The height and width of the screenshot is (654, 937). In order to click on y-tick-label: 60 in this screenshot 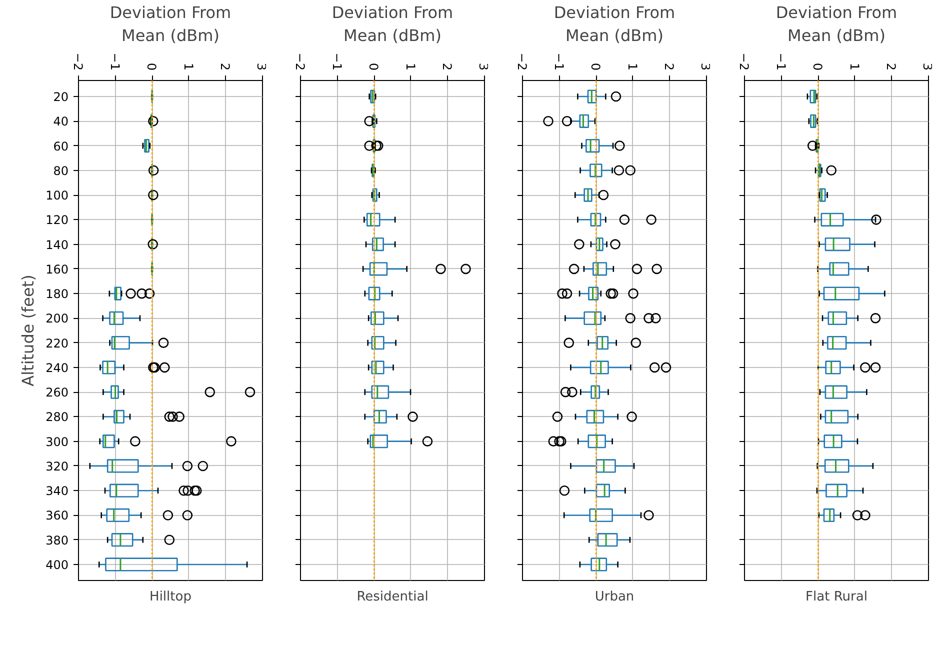, I will do `click(61, 146)`.